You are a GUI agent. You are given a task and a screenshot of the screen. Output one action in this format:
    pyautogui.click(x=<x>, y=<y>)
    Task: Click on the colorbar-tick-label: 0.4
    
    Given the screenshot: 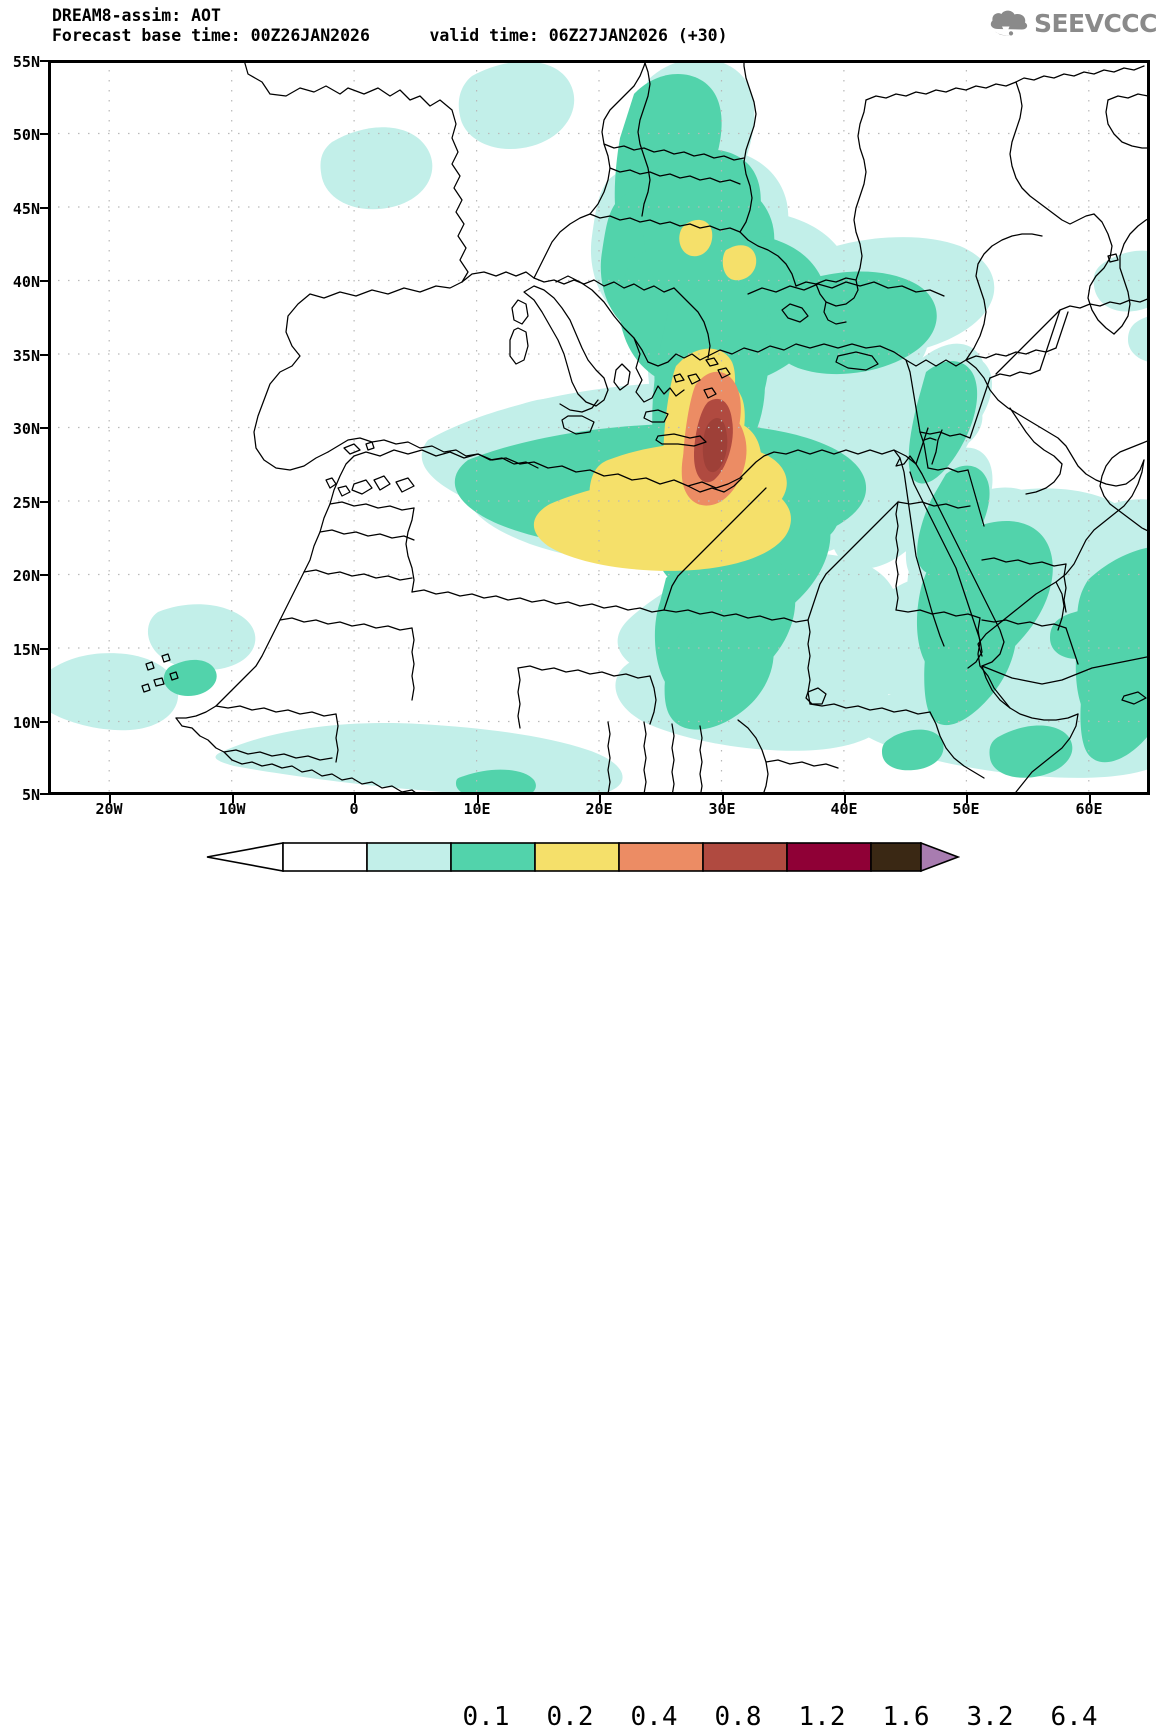 What is the action you would take?
    pyautogui.click(x=654, y=1717)
    